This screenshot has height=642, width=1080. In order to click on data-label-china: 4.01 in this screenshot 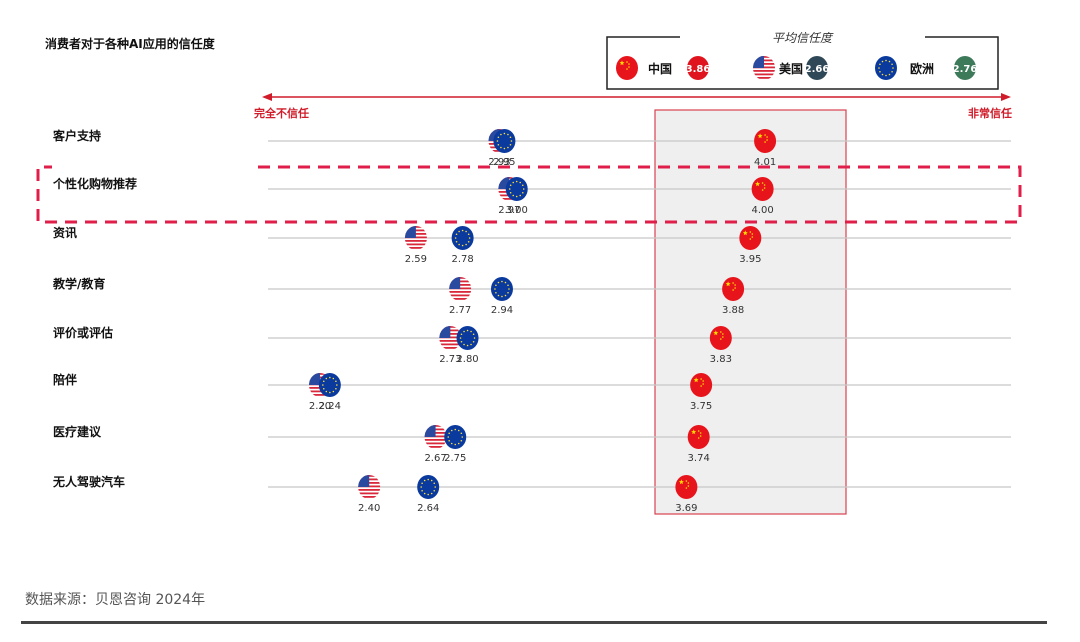, I will do `click(765, 162)`.